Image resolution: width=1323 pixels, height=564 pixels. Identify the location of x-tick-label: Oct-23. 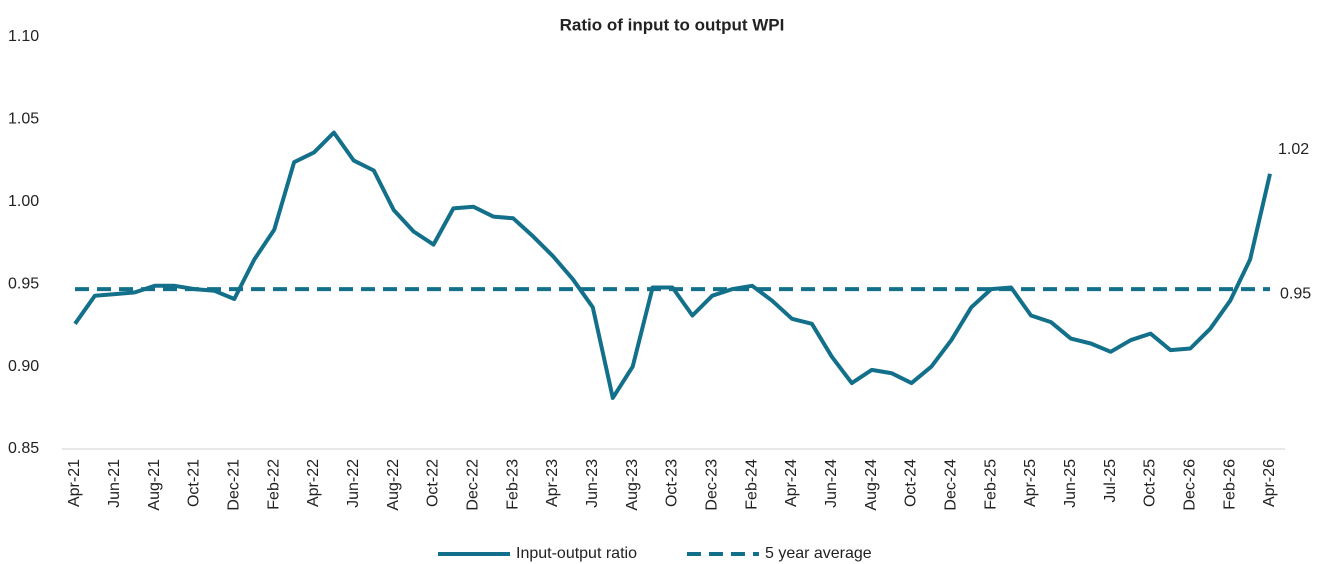
(672, 483).